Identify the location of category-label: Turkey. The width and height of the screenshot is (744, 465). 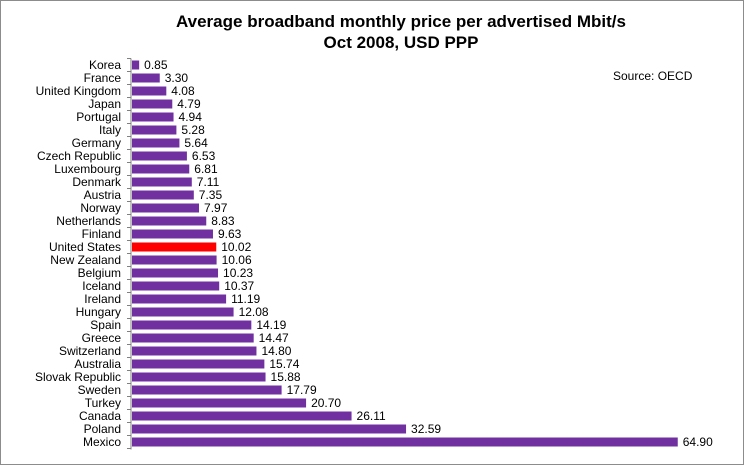
(103, 403).